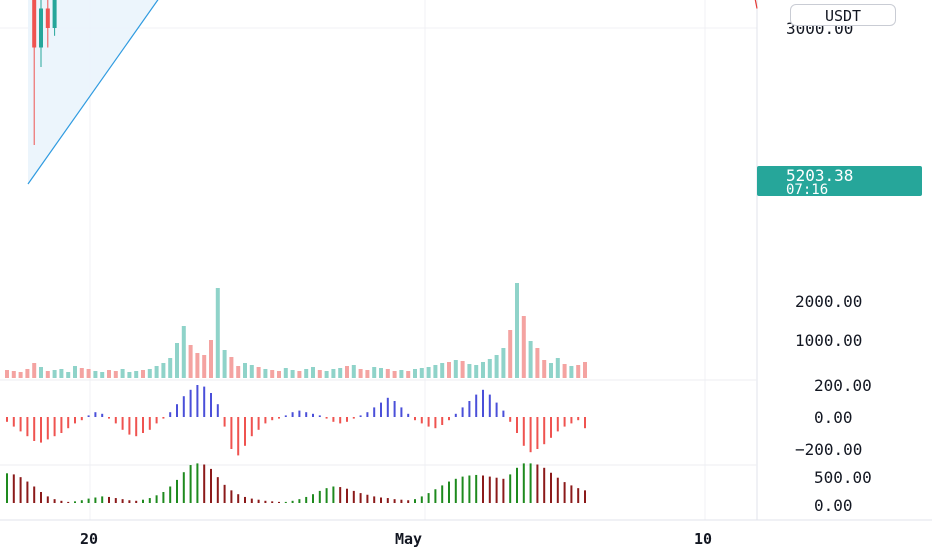  Describe the element at coordinates (843, 15) in the screenshot. I see `currency-selector: USDT` at that location.